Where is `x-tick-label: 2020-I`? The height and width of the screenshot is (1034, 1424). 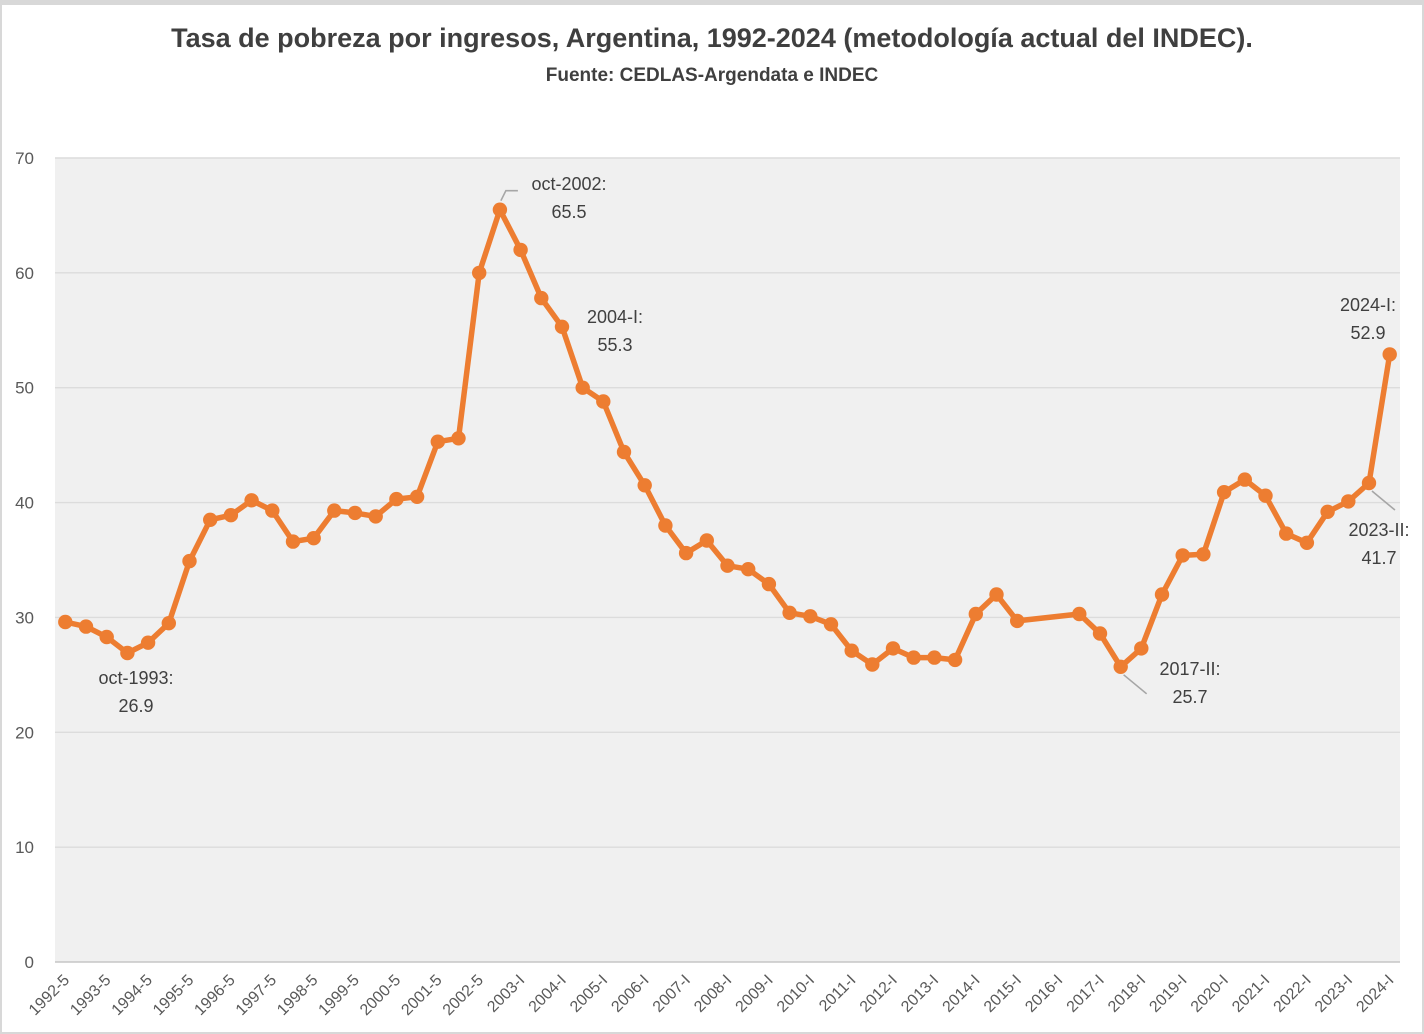 x-tick-label: 2020-I is located at coordinates (1210, 994).